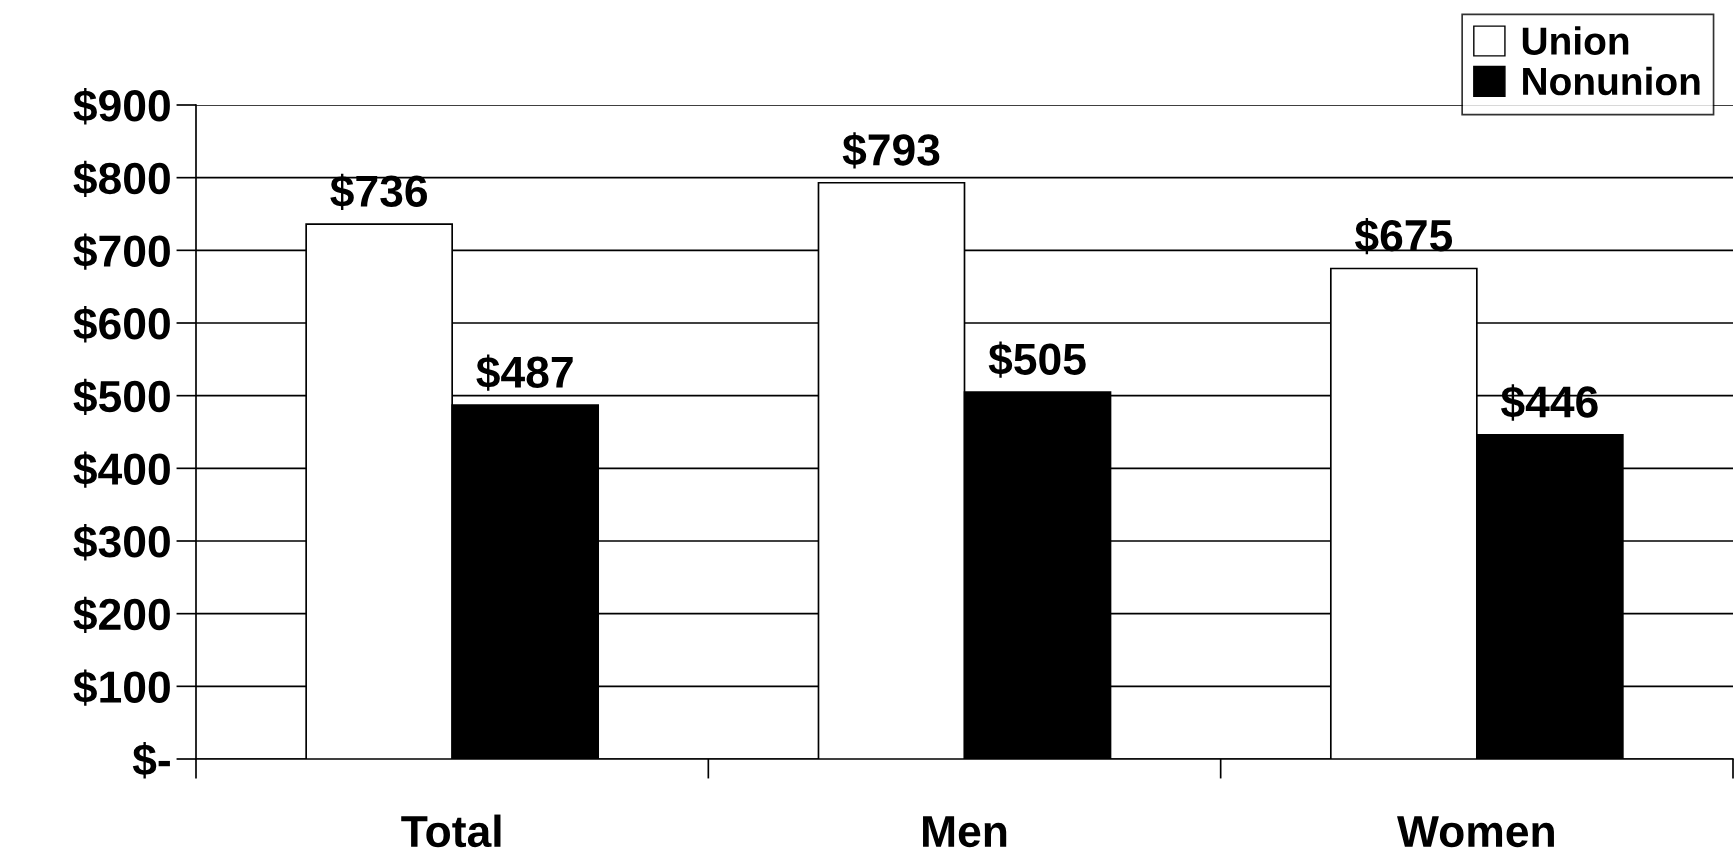 Image resolution: width=1736 pixels, height=860 pixels. Describe the element at coordinates (121, 397) in the screenshot. I see `y-tick-label: $500` at that location.